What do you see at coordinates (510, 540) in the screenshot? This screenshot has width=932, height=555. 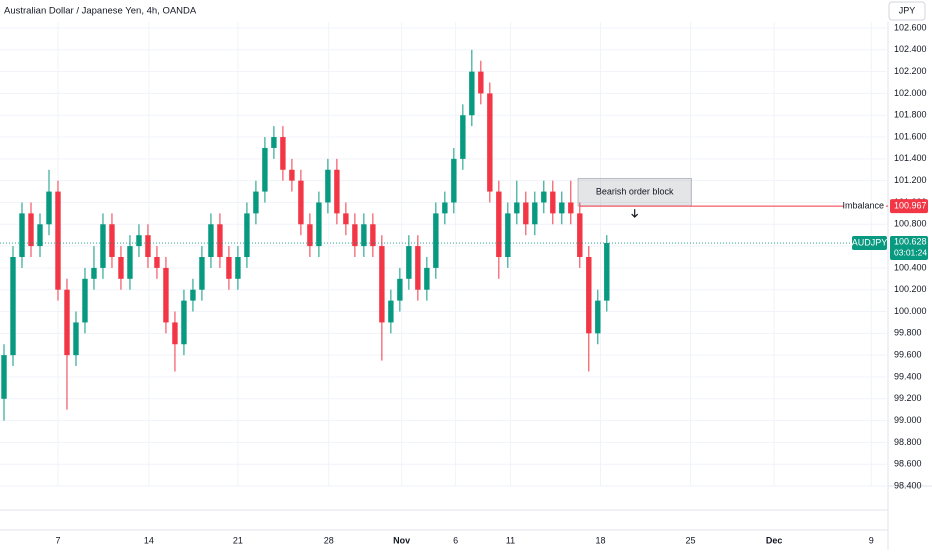 I see `x-tick-label: 11` at bounding box center [510, 540].